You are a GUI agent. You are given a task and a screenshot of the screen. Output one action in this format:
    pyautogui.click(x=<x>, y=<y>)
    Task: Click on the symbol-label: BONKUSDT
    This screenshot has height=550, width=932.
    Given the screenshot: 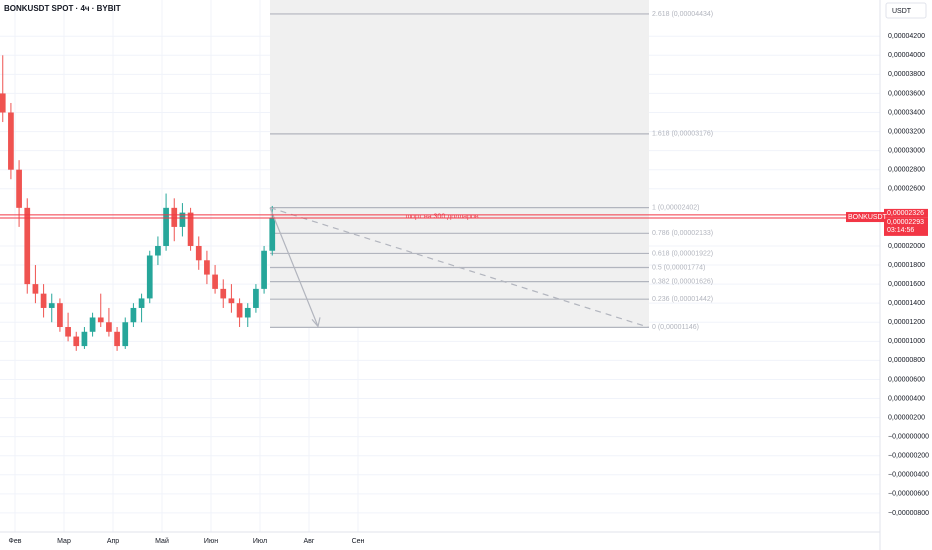 What is the action you would take?
    pyautogui.click(x=868, y=217)
    